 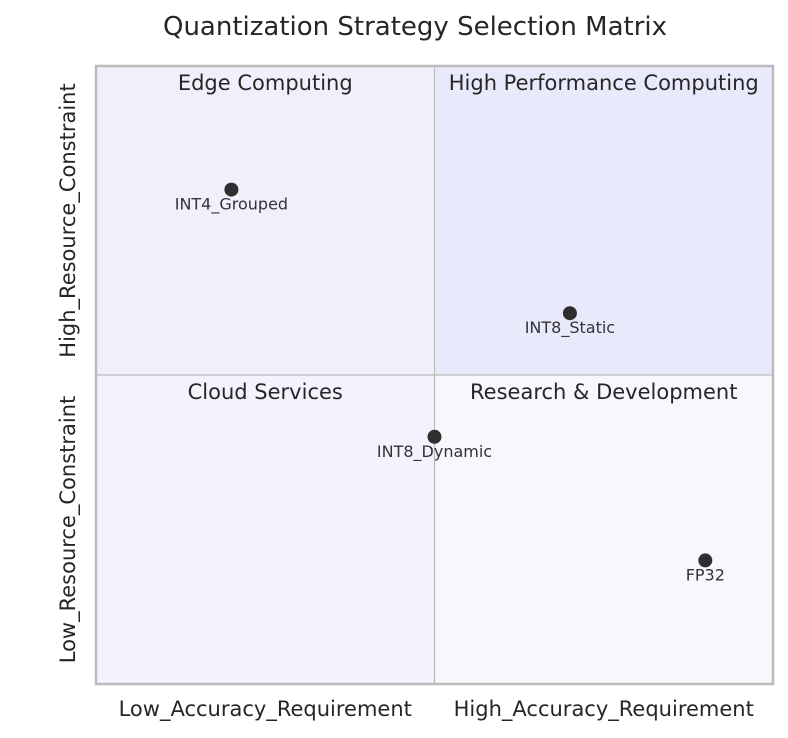 I want to click on x-axis-label-low: Low_Accuracy_Requirement, so click(x=265, y=709).